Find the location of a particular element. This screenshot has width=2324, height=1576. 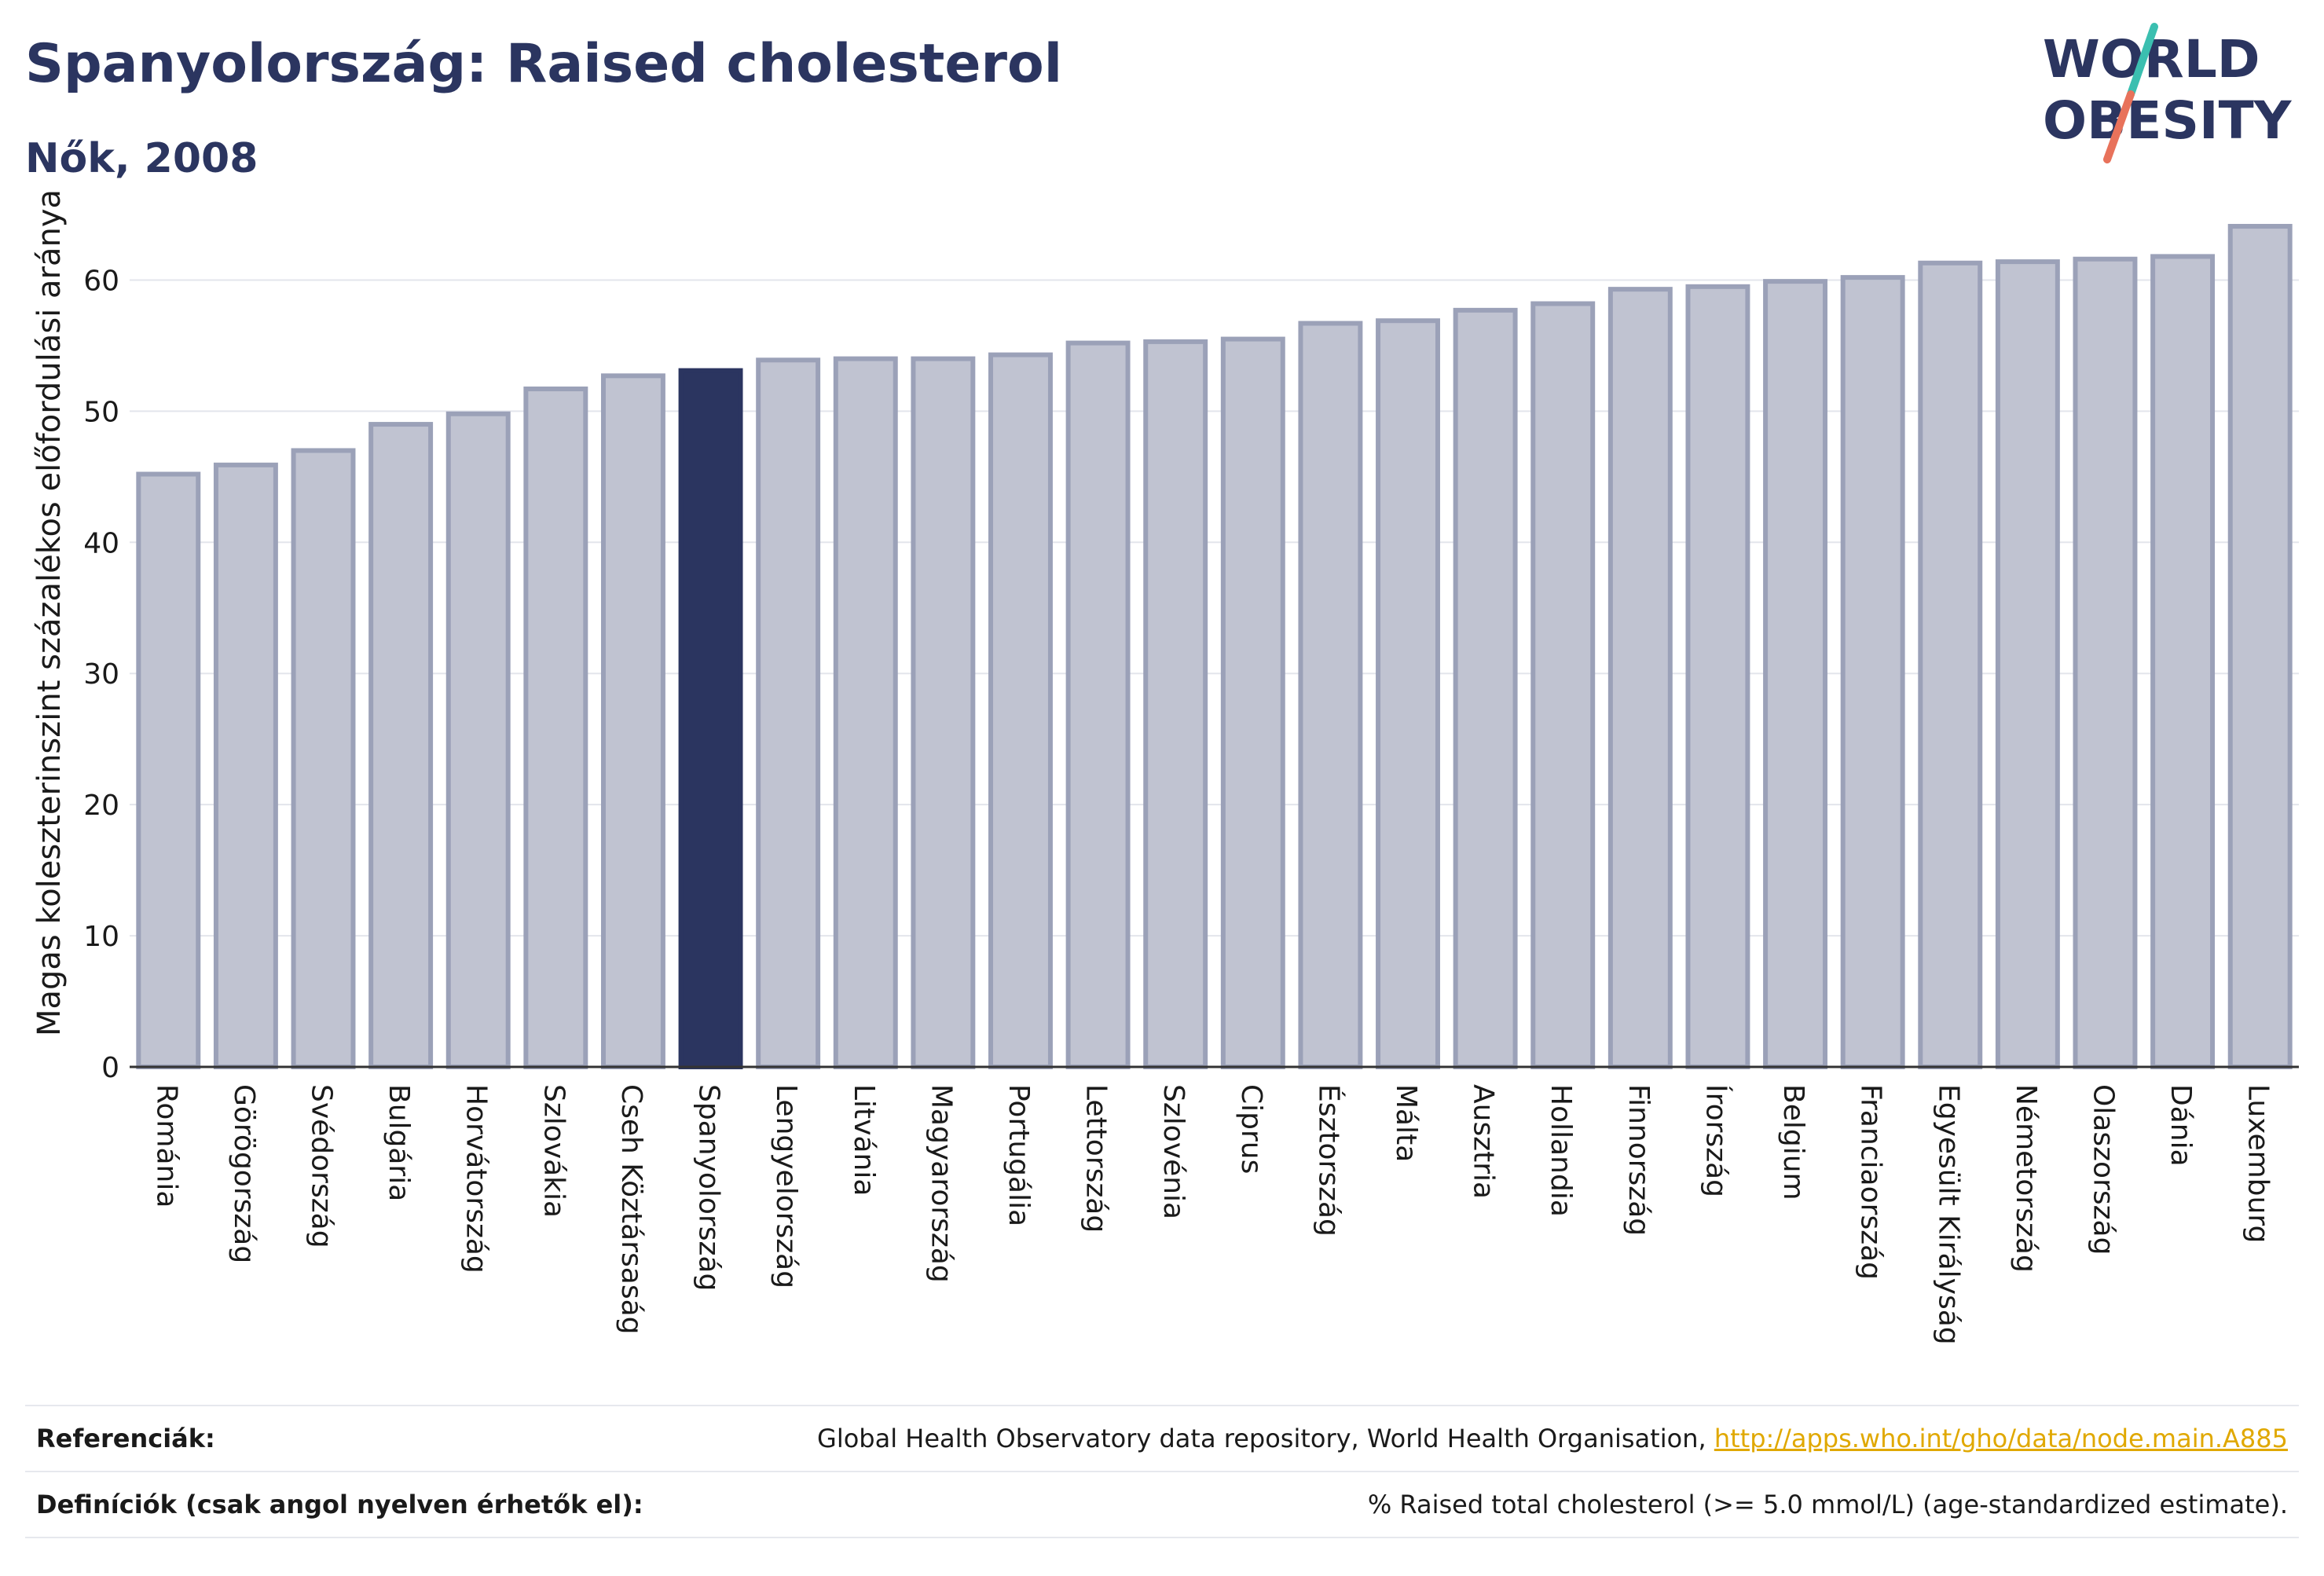

world-obesity-logo: WORLD OBESITY is located at coordinates (2168, 93).